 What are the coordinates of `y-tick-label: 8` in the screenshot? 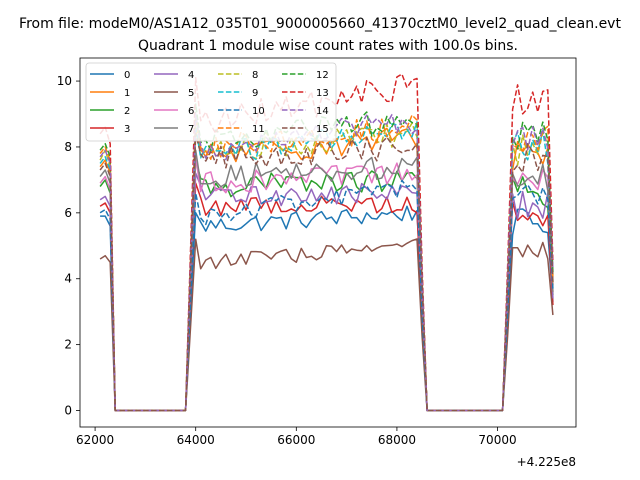 It's located at (68, 147).